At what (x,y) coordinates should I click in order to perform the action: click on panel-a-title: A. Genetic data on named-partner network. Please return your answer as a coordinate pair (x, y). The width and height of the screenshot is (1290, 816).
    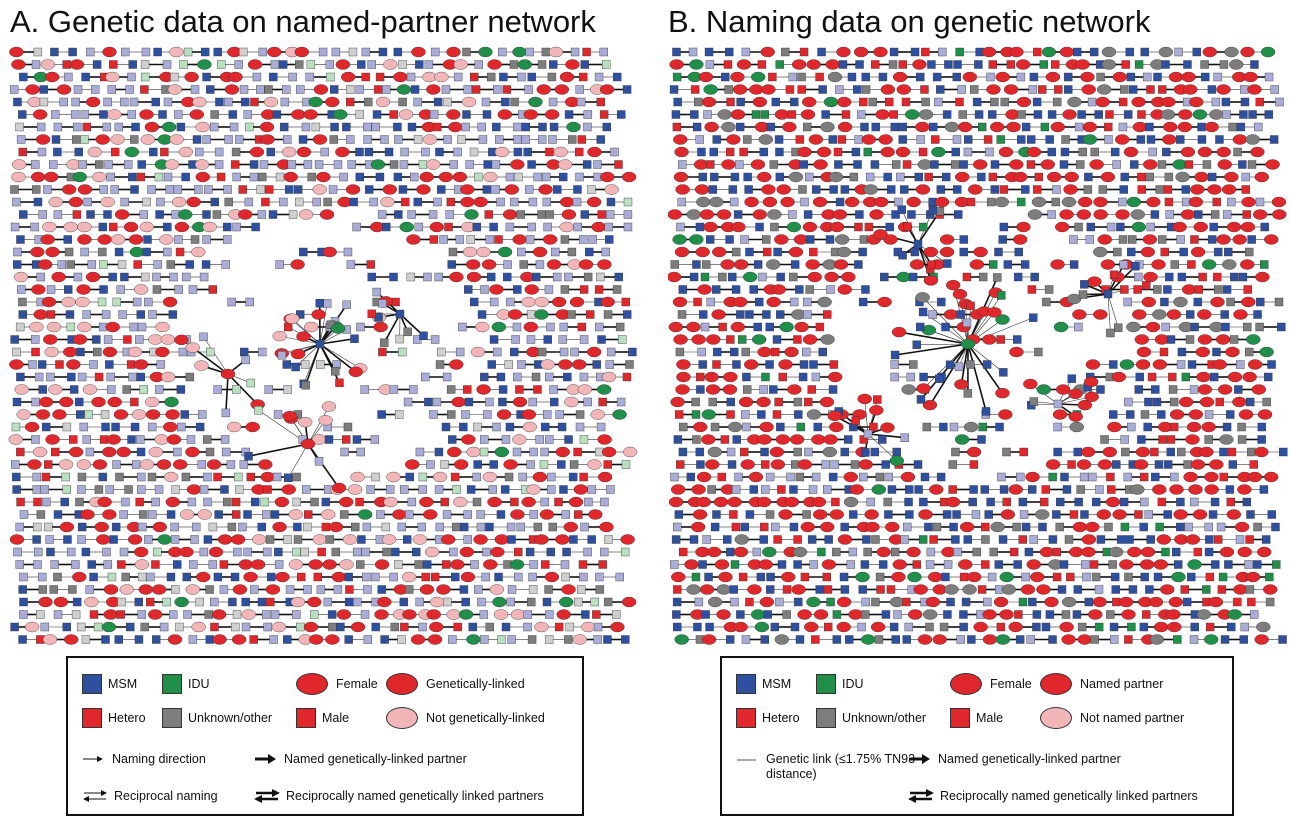
    Looking at the image, I should click on (303, 21).